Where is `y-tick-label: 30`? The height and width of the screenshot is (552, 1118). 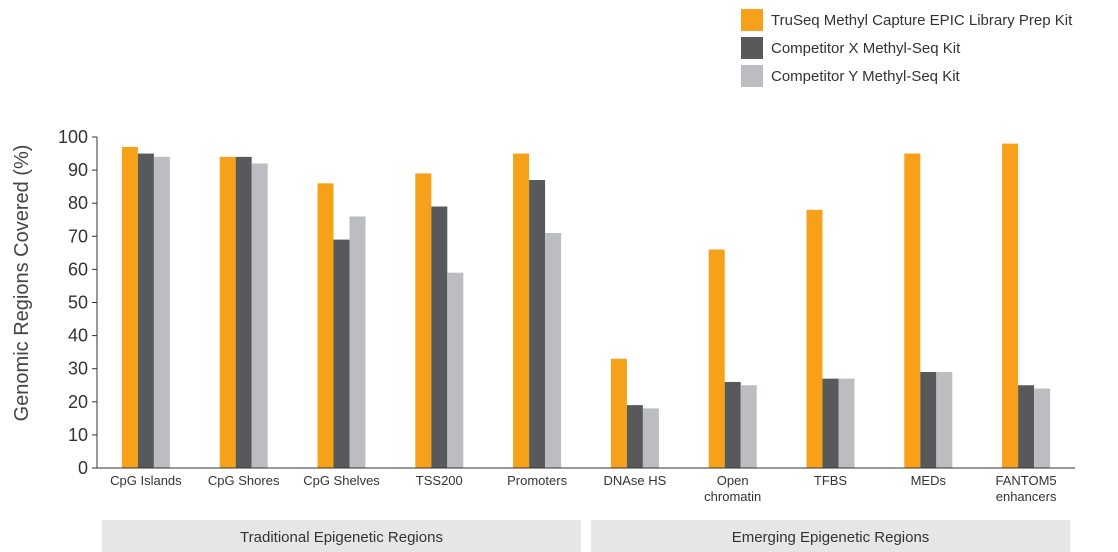 y-tick-label: 30 is located at coordinates (78, 369).